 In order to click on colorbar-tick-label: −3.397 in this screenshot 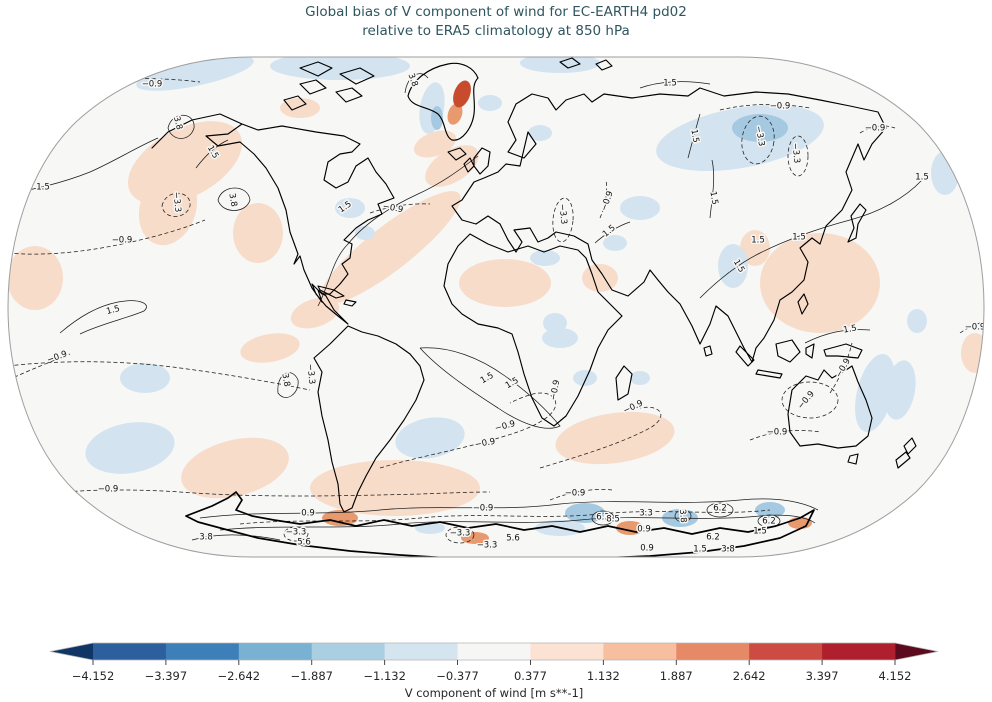, I will do `click(166, 676)`.